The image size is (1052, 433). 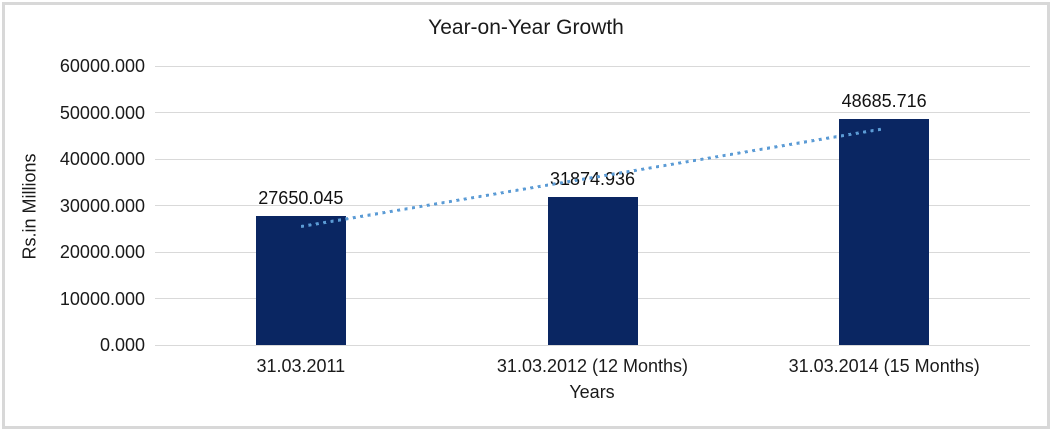 I want to click on bar-31.03.2011, so click(x=300, y=280).